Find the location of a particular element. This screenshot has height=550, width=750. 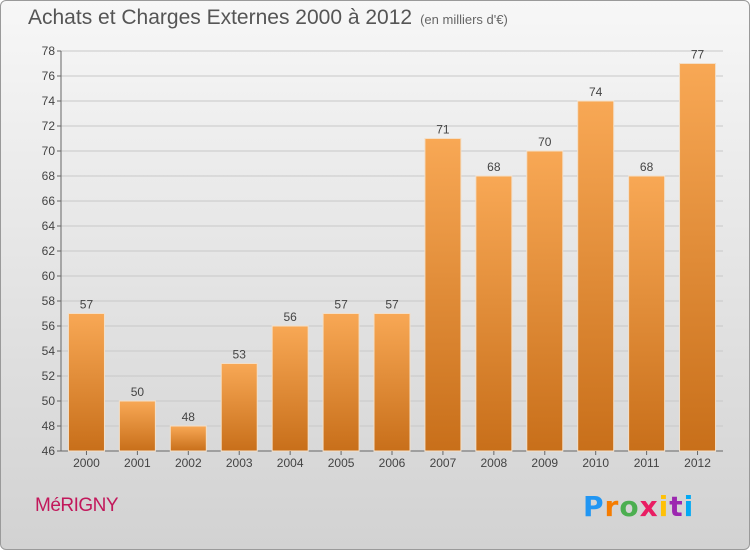

data-label-2006: 57 is located at coordinates (392, 305).